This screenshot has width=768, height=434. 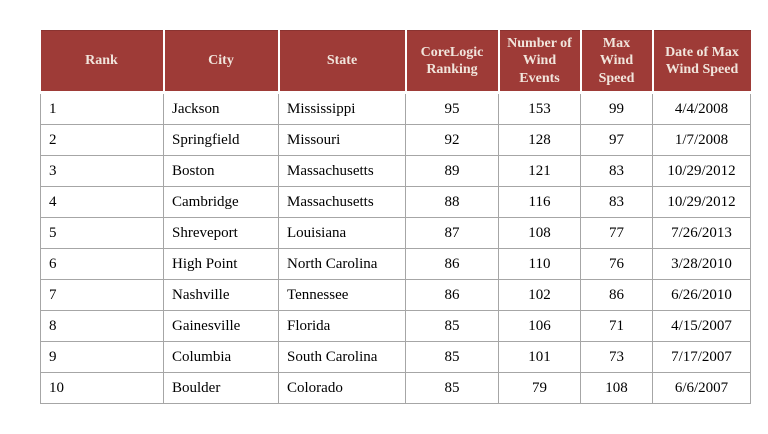 I want to click on cell-city: Nashville, so click(x=221, y=295).